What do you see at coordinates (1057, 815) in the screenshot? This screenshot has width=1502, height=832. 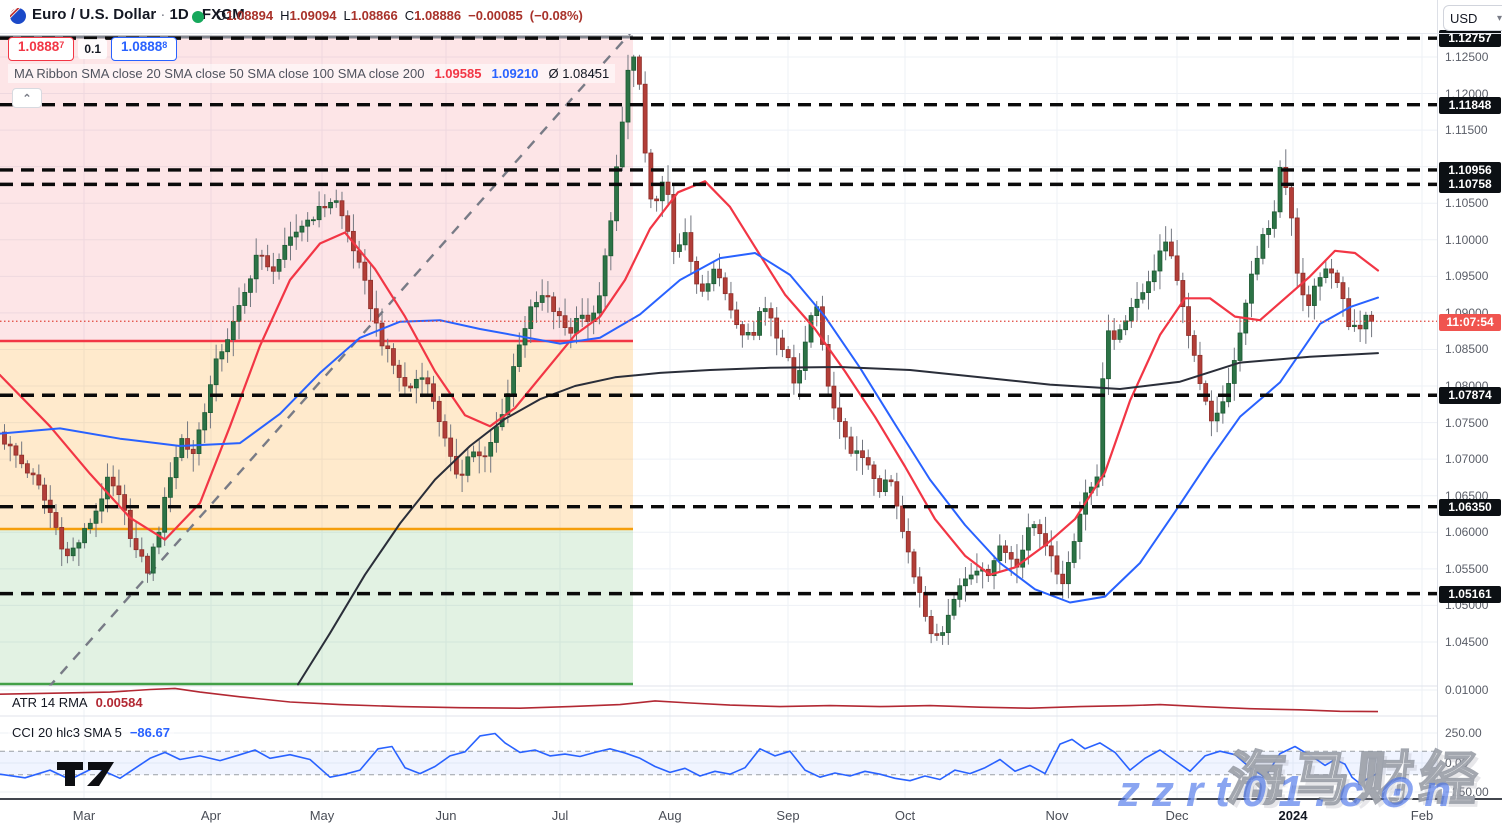 I see `time-axis-label: Nov` at bounding box center [1057, 815].